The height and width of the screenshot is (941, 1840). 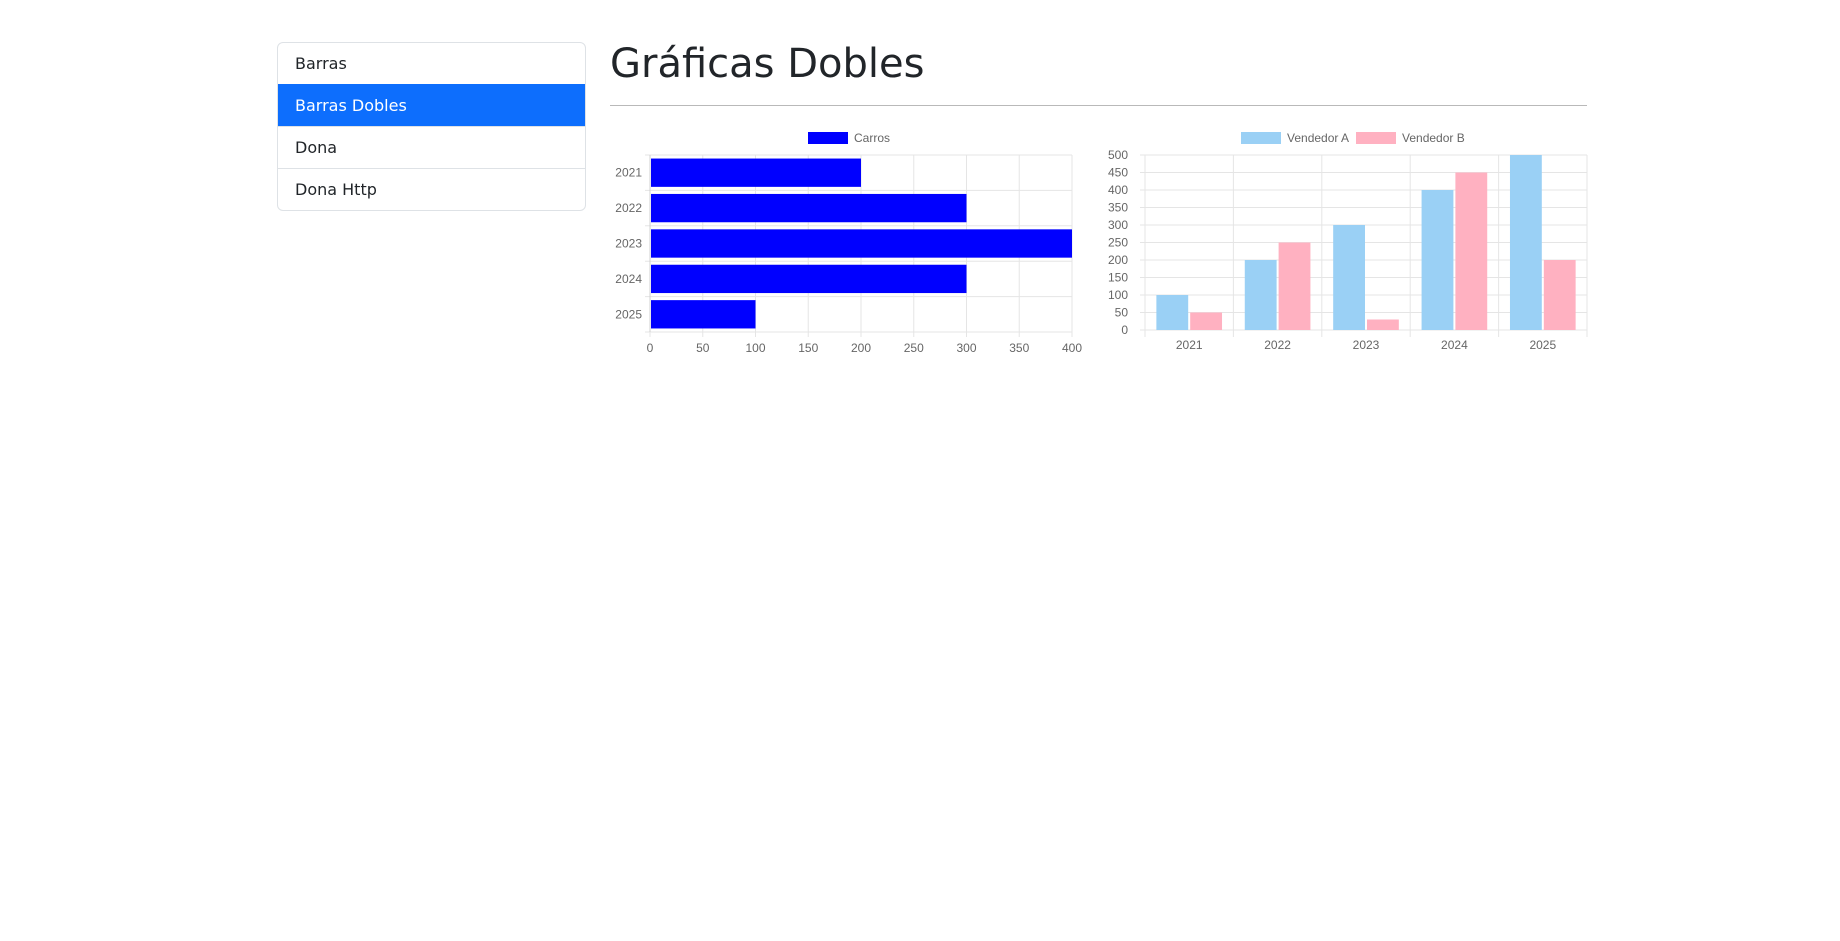 What do you see at coordinates (809, 279) in the screenshot?
I see `bar-carros-2024` at bounding box center [809, 279].